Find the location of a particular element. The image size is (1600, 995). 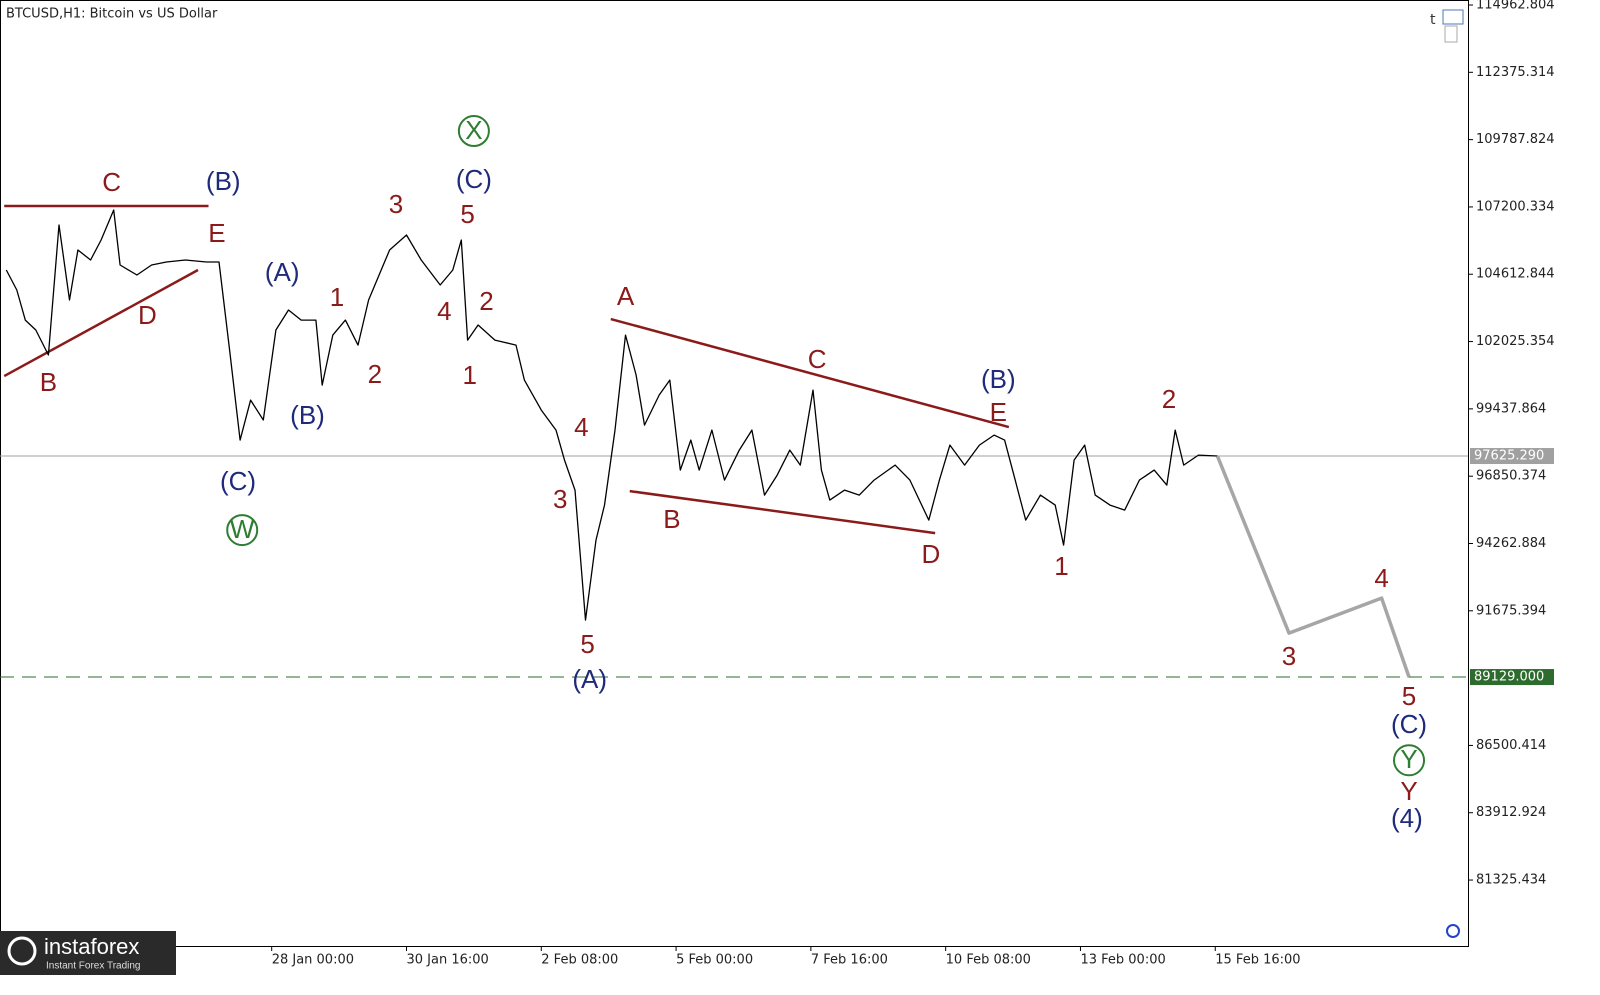

x-tick-label: 28 Jan 00:00 is located at coordinates (313, 960).